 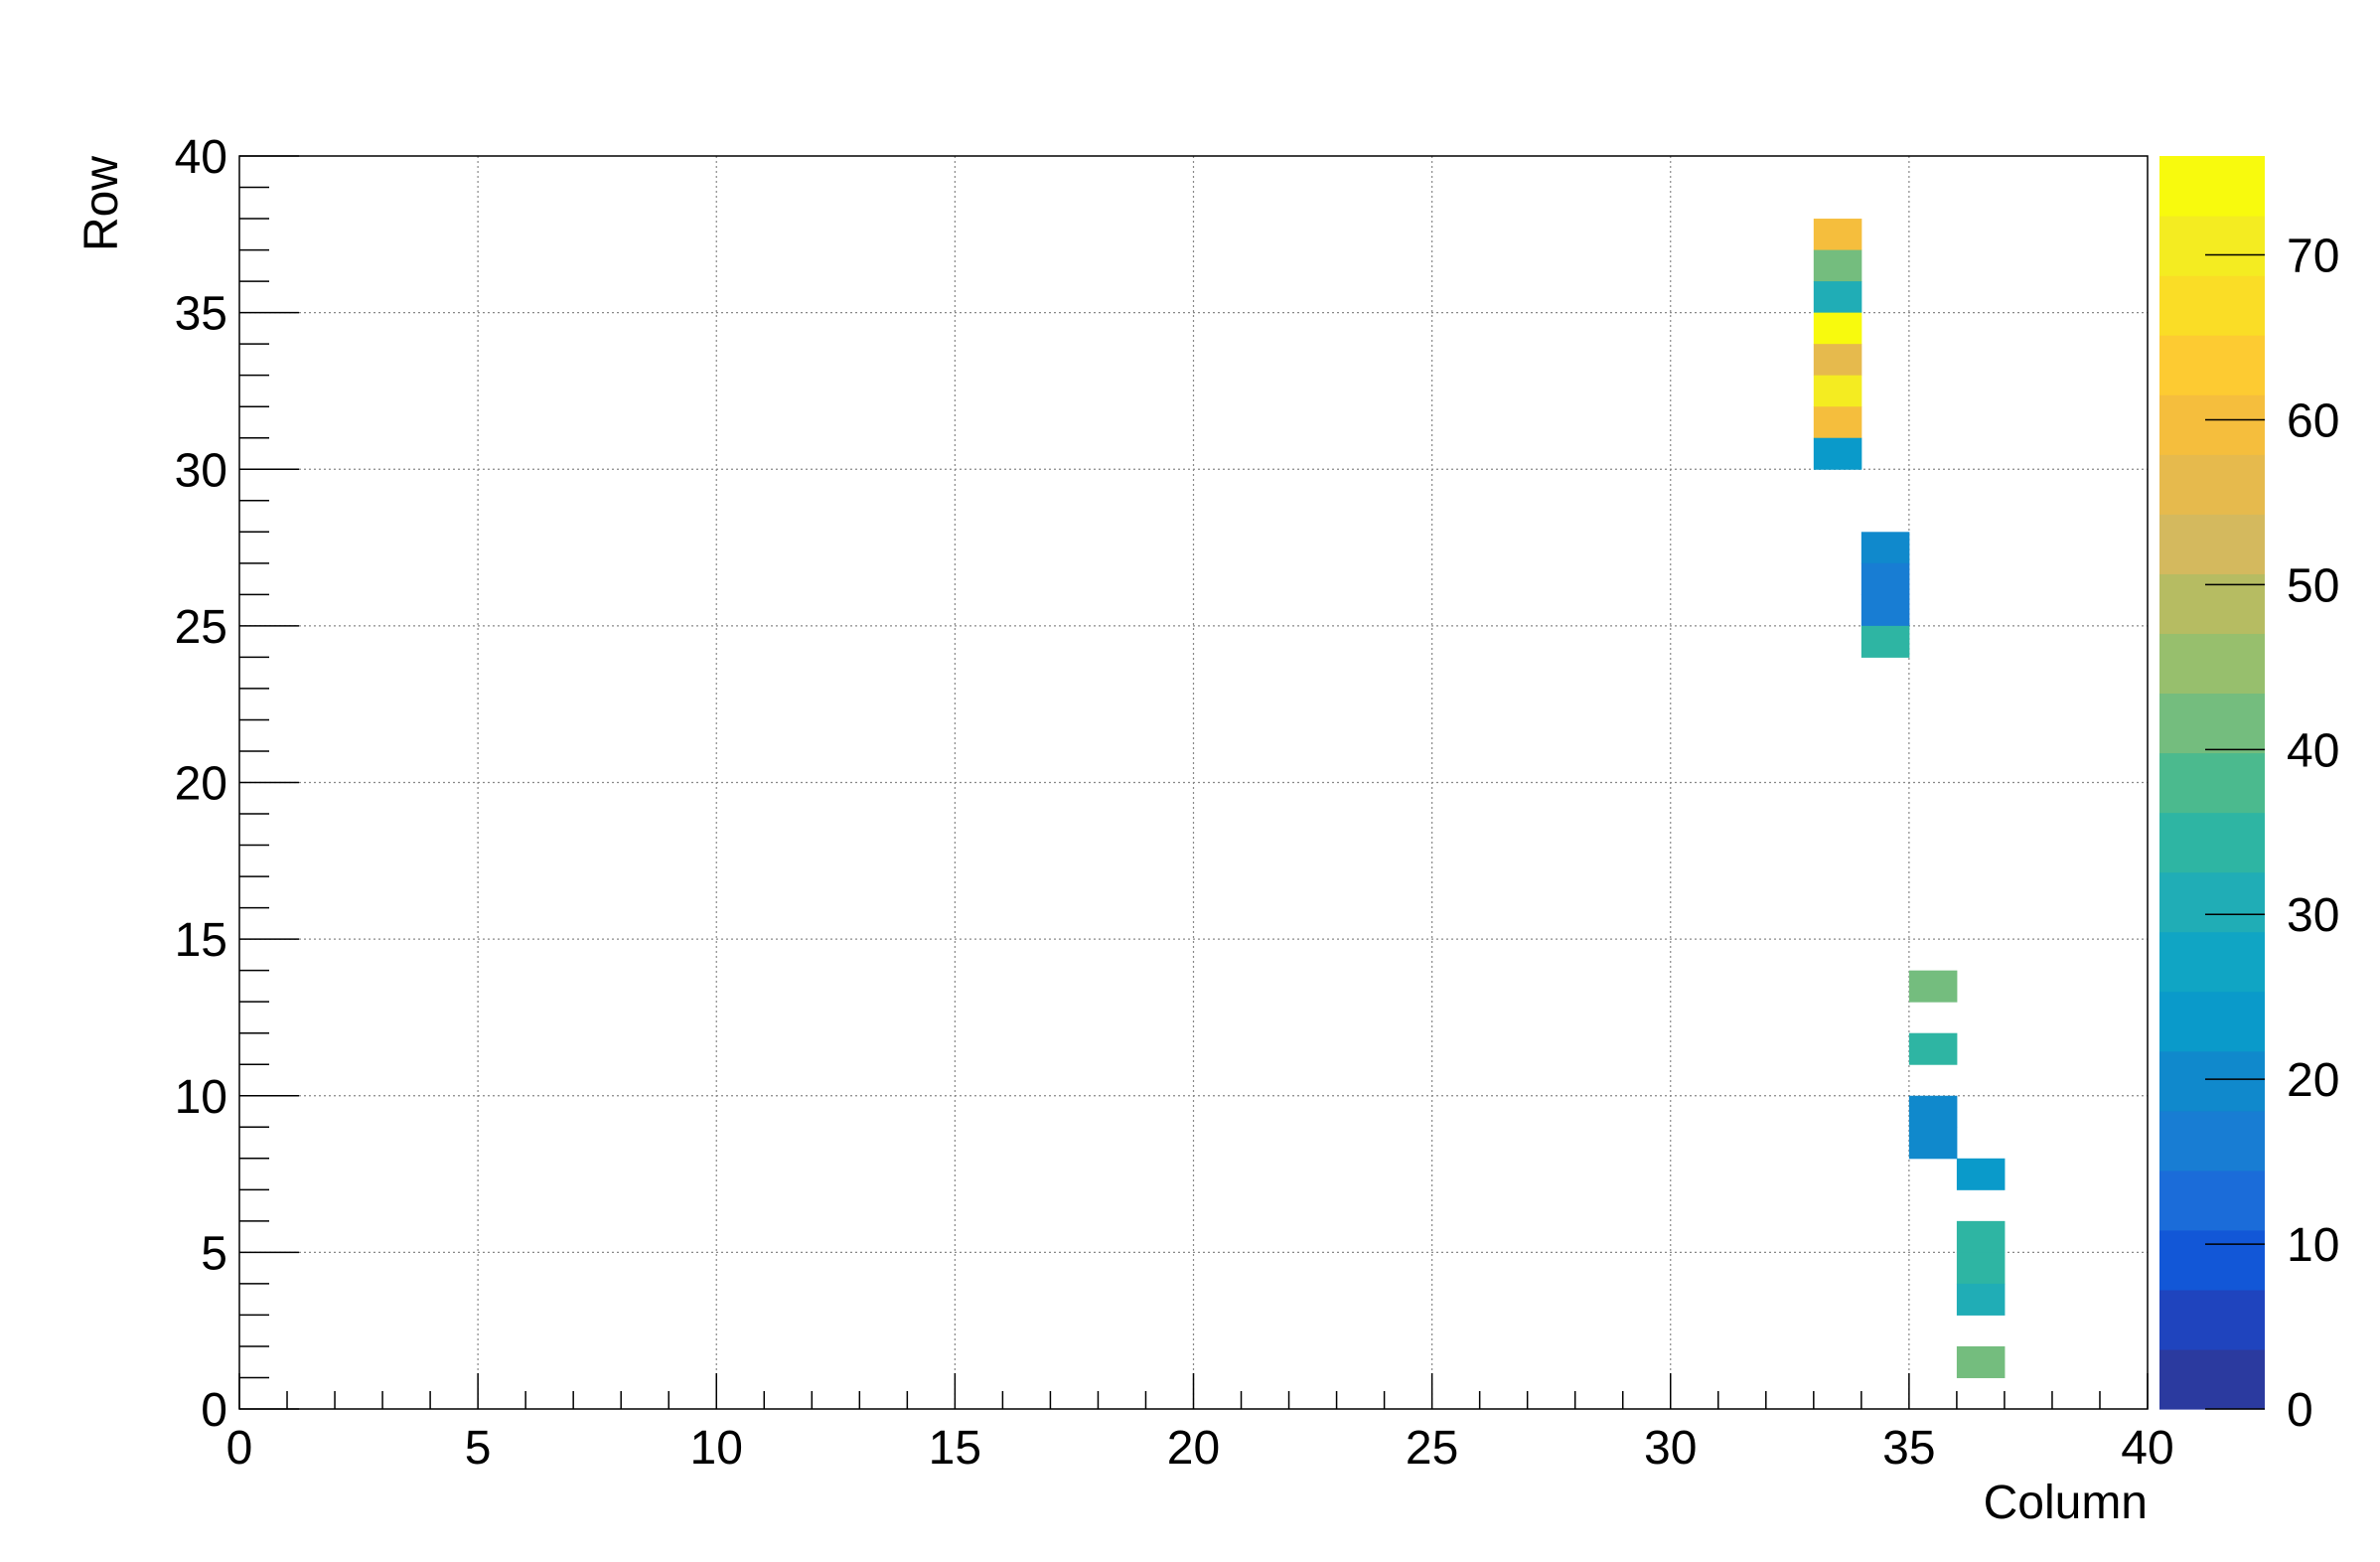 What do you see at coordinates (1909, 798) in the screenshot?
I see `heatmap-cells` at bounding box center [1909, 798].